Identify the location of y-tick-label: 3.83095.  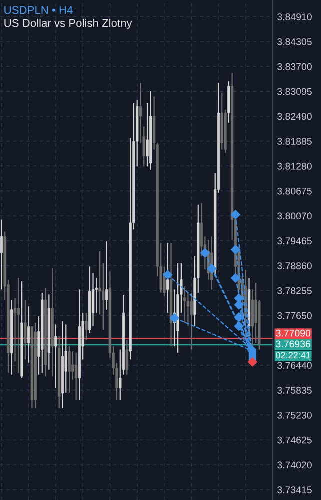
(295, 92).